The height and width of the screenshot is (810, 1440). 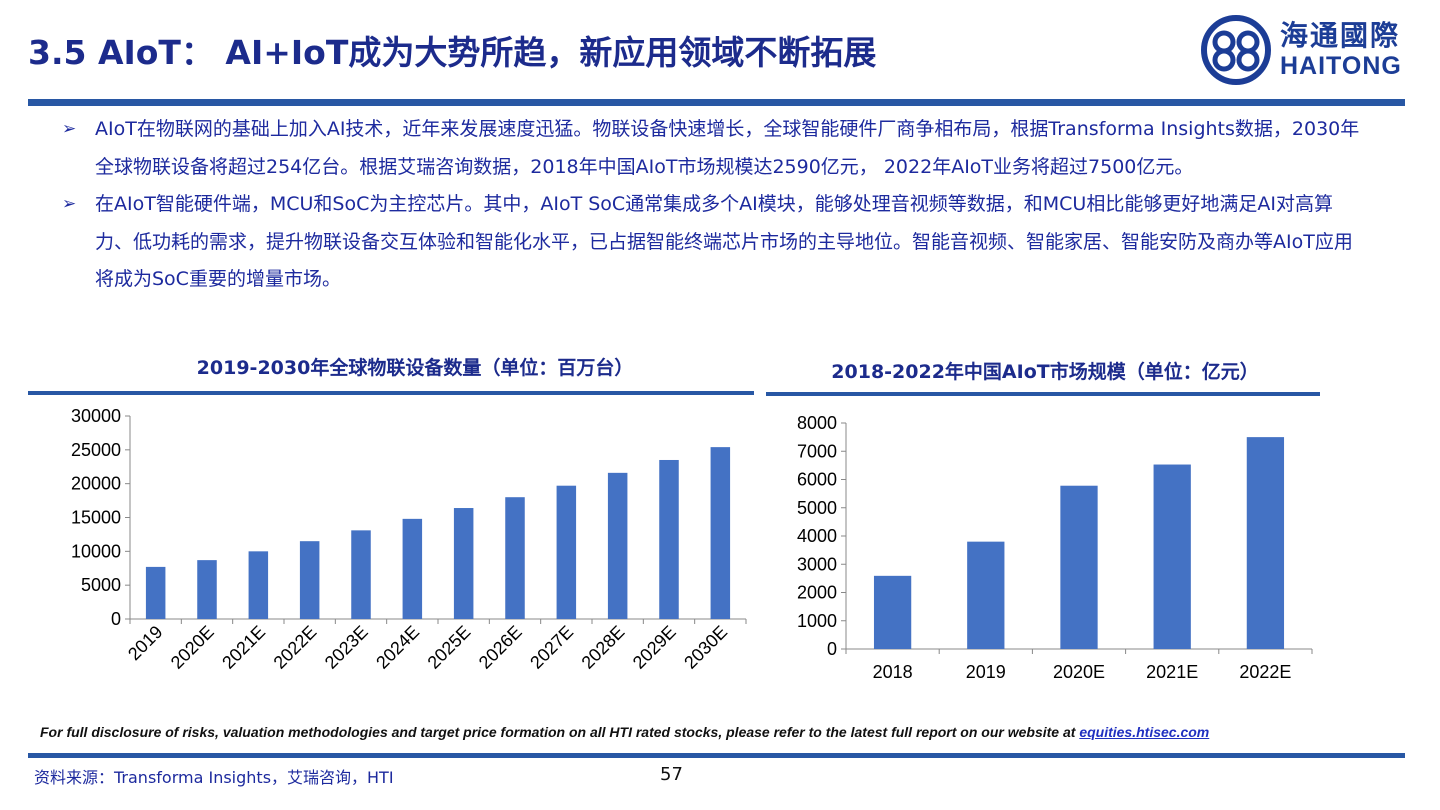 I want to click on y-tick-label: 6000, so click(x=817, y=480).